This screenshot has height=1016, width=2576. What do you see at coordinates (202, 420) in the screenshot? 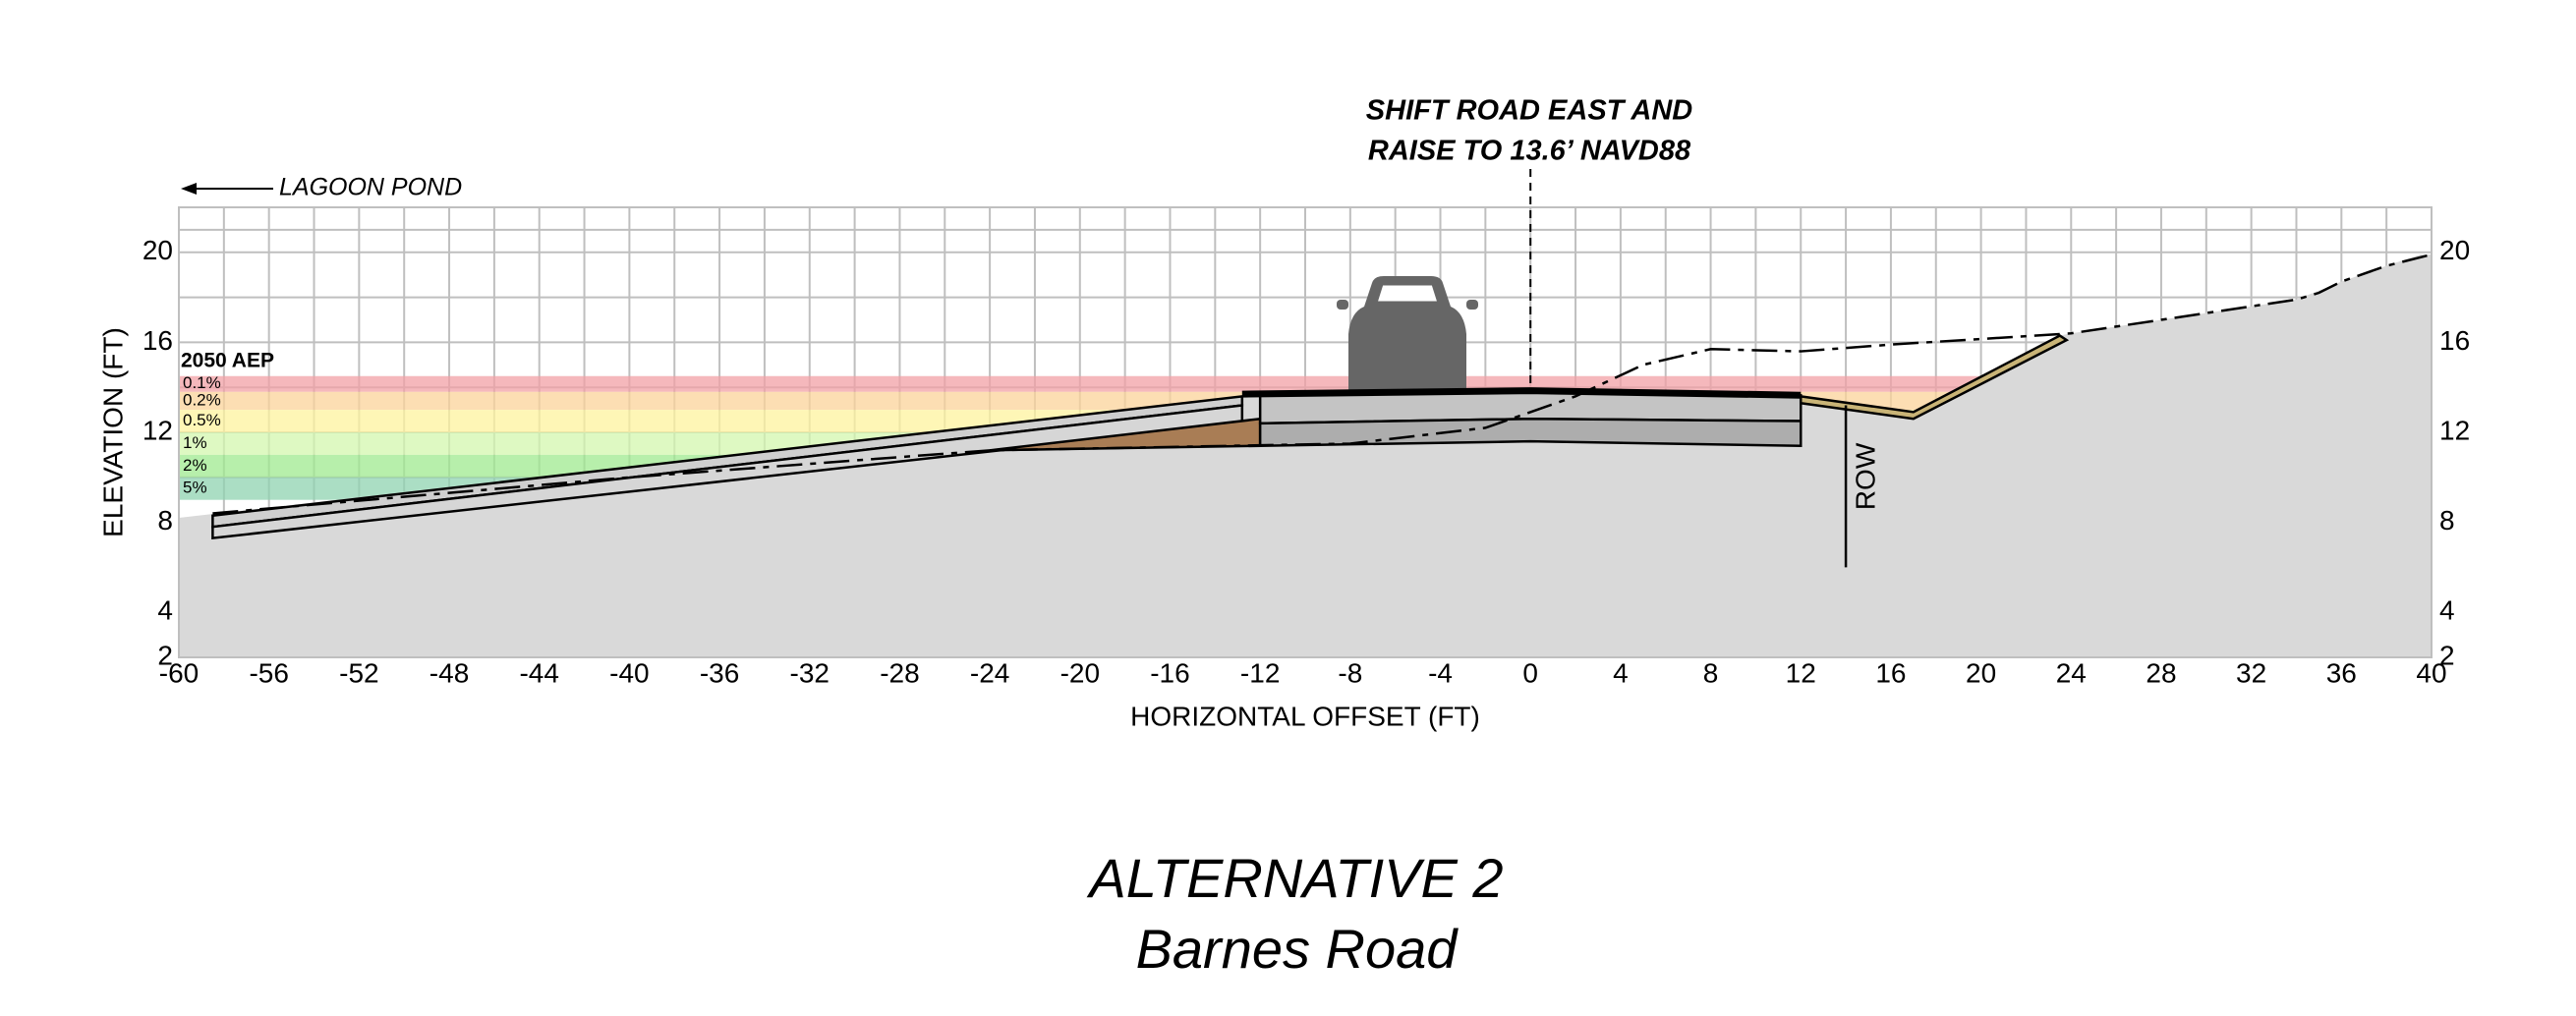
I see `aep-label: 0.5%` at bounding box center [202, 420].